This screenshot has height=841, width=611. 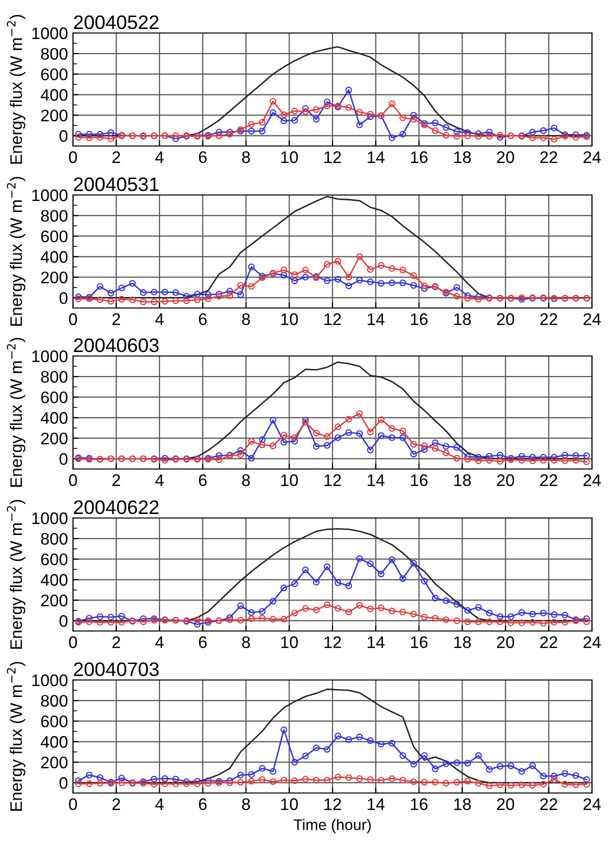 I want to click on x-tick-label: 22, so click(x=549, y=480).